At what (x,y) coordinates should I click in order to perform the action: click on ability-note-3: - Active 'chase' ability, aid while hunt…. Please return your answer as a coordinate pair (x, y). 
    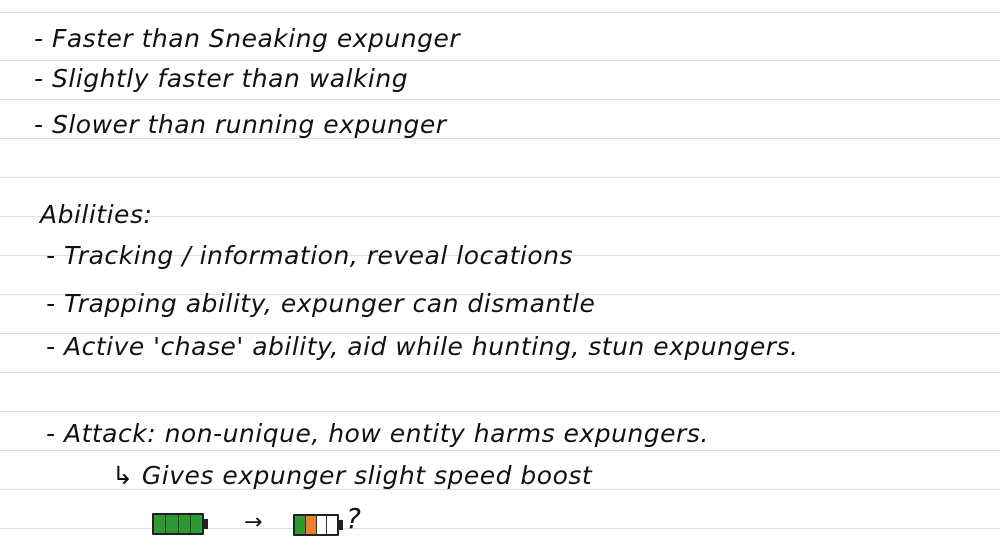
    Looking at the image, I should click on (422, 346).